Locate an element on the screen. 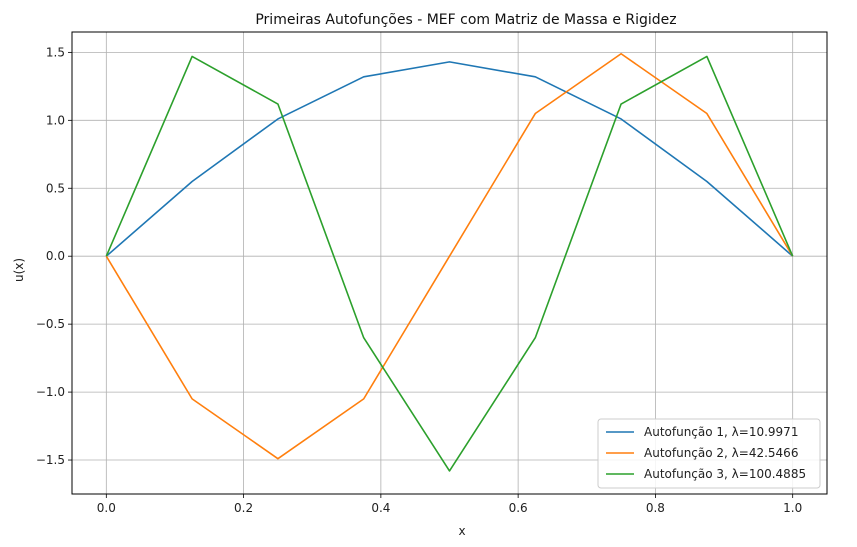  x-axis-label: x is located at coordinates (461, 531).